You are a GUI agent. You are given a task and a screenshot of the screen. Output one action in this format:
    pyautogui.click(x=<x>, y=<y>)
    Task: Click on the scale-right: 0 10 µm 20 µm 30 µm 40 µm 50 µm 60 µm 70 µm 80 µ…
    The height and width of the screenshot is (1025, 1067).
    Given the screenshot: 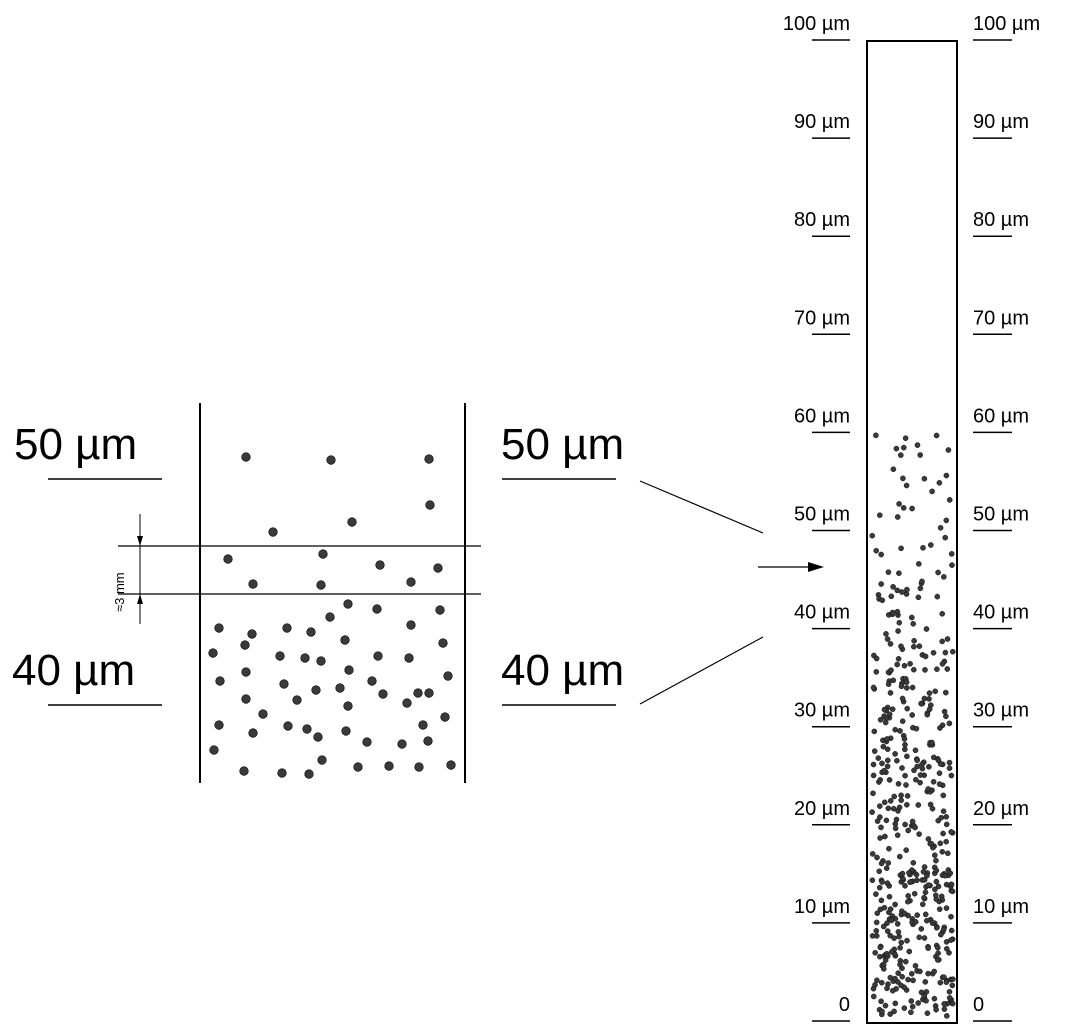 What is the action you would take?
    pyautogui.click(x=1006, y=517)
    